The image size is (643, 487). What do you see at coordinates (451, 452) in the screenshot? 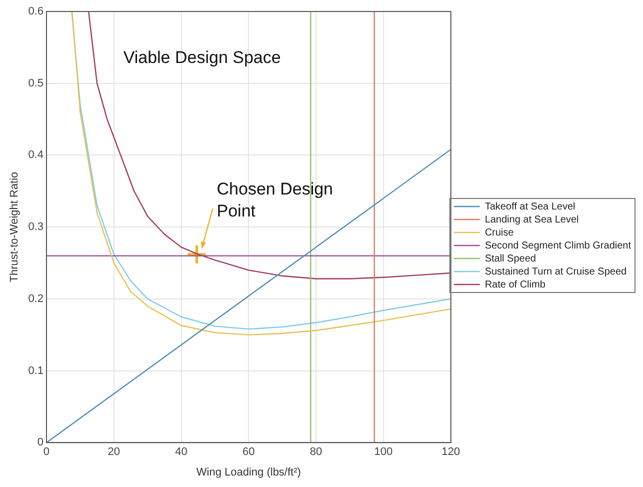
I see `x-tick-label: 120` at bounding box center [451, 452].